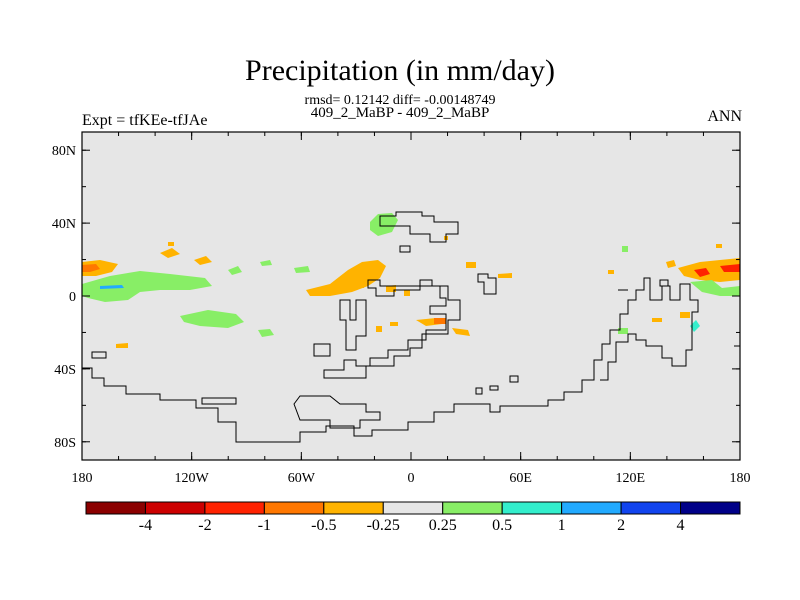 The image size is (800, 600). Describe the element at coordinates (72, 297) in the screenshot. I see `y-tick-label: 0` at that location.